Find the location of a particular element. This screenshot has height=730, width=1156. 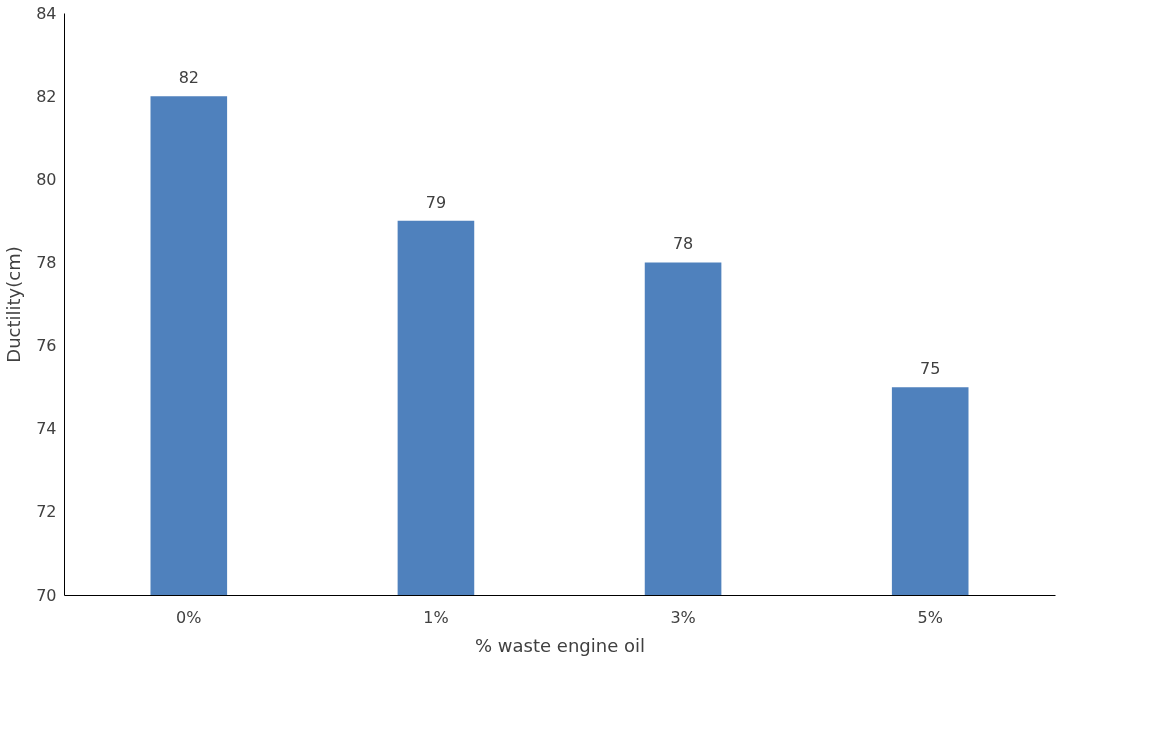

x-tick-label: 0% is located at coordinates (189, 617).